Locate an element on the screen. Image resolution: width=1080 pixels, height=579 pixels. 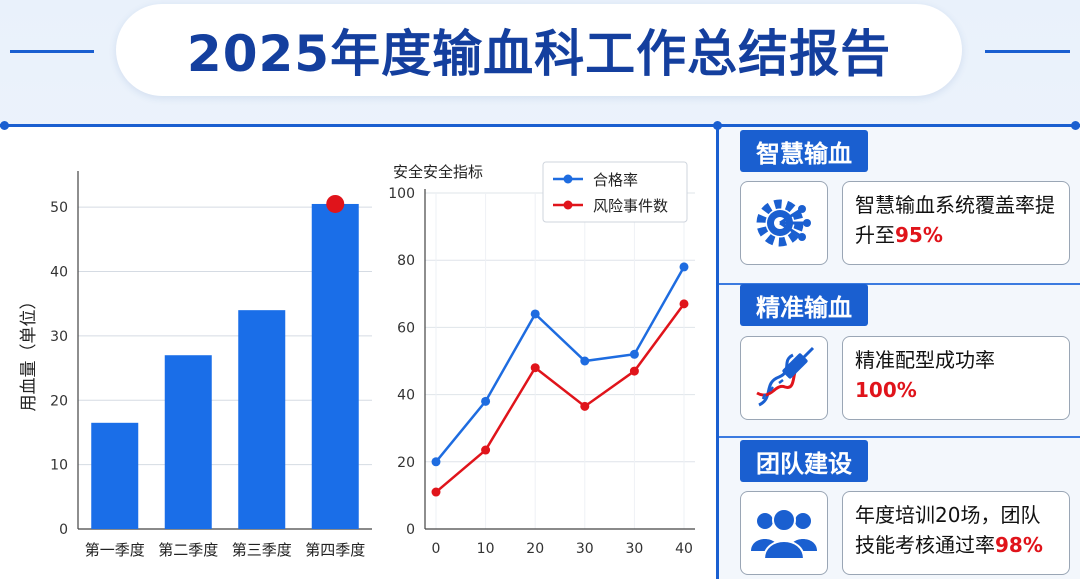
line-y-tick-label: 40 is located at coordinates (406, 396).